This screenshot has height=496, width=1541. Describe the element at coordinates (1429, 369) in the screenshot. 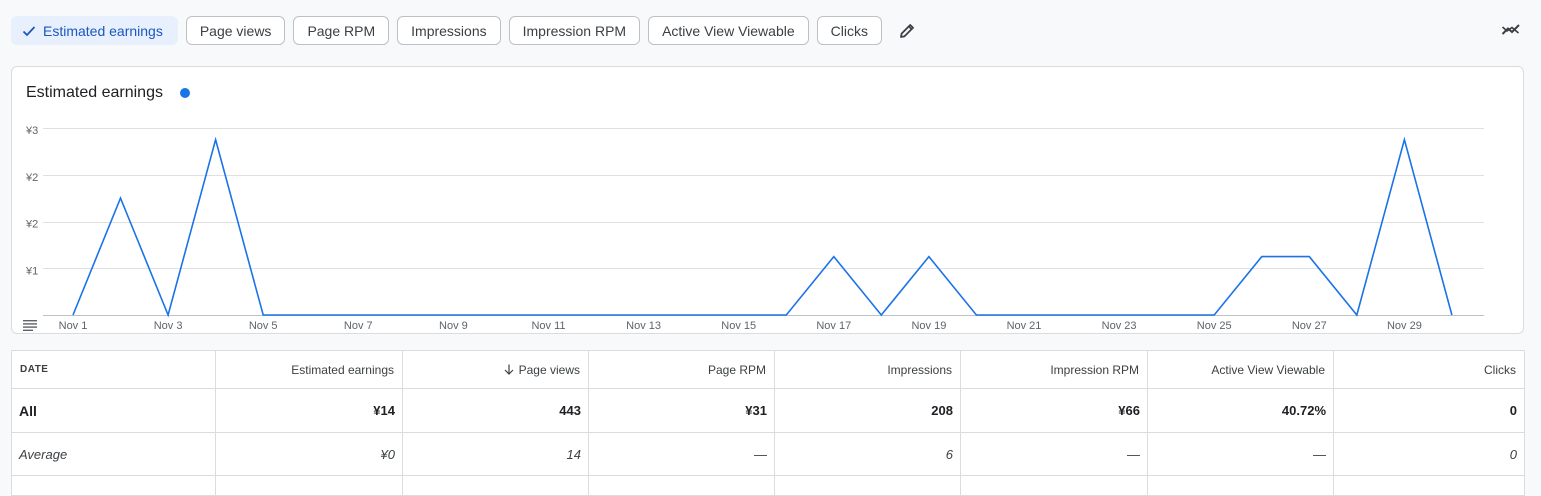

I see `column-header-clicks: Clicks` at that location.